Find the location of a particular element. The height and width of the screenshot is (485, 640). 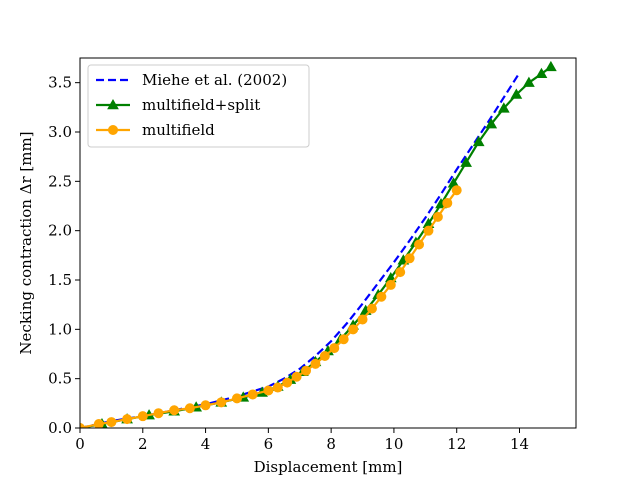

y-tick-label: 1.0 is located at coordinates (60, 329).